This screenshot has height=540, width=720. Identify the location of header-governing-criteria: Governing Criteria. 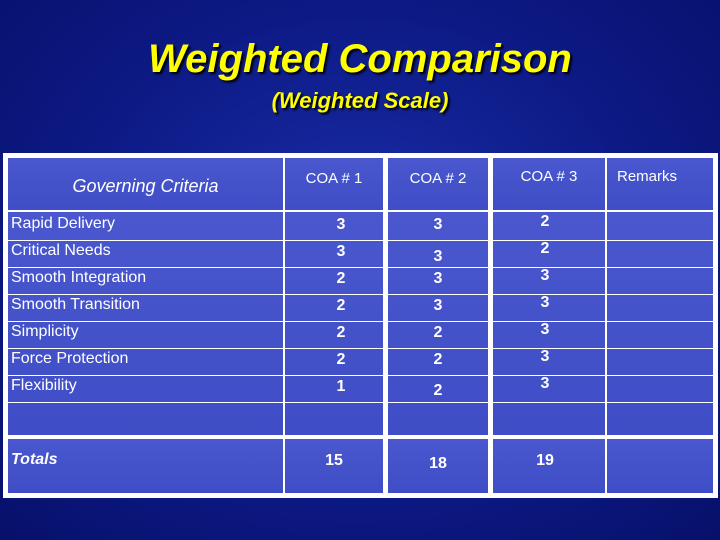
(145, 184).